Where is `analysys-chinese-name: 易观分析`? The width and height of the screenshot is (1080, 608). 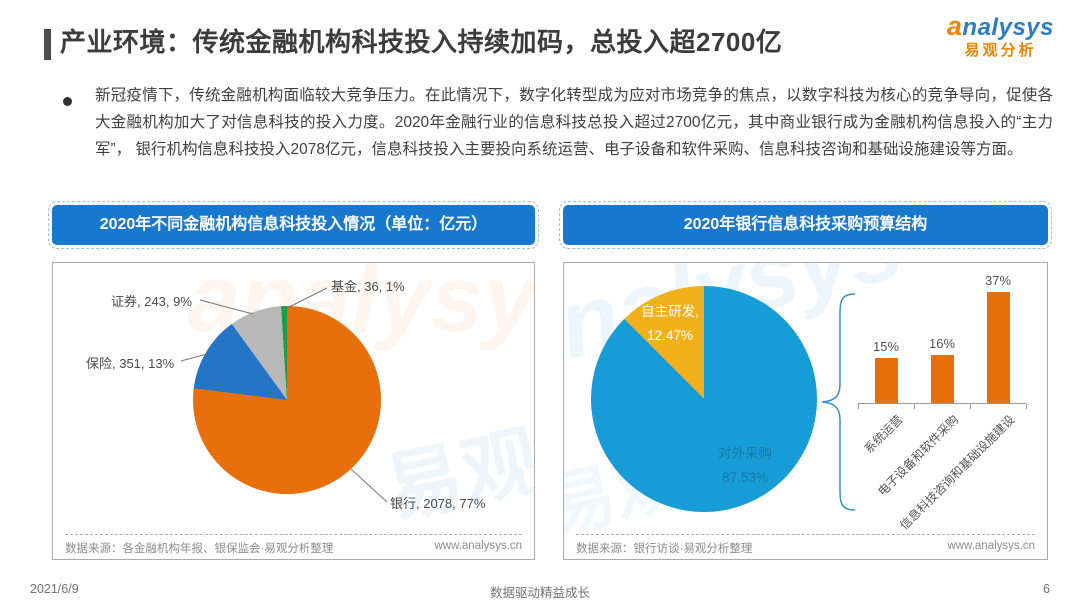 analysys-chinese-name: 易观分析 is located at coordinates (1000, 50).